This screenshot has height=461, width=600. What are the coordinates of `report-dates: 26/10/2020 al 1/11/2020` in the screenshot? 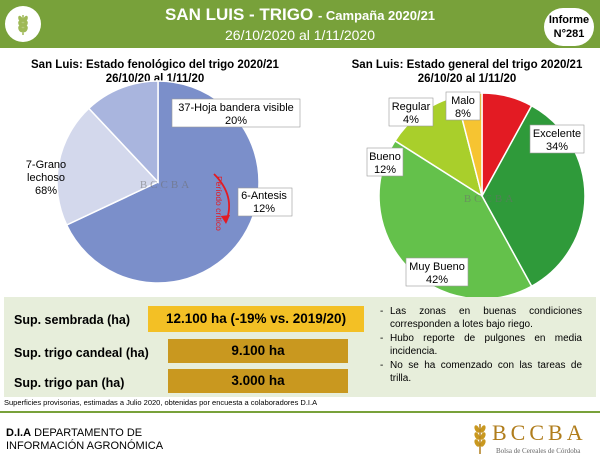 It's located at (300, 35).